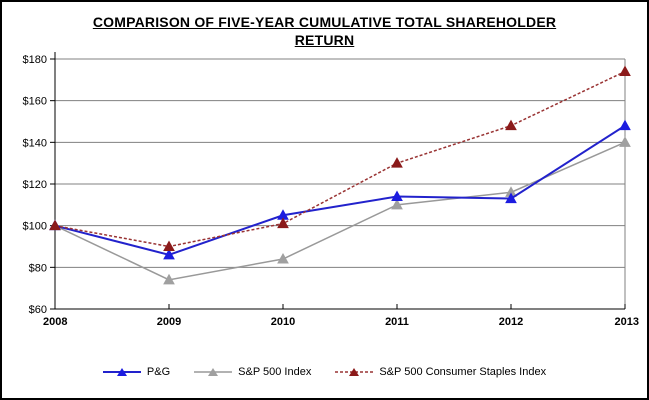  I want to click on marker-s-p-500-index-2011, so click(397, 204).